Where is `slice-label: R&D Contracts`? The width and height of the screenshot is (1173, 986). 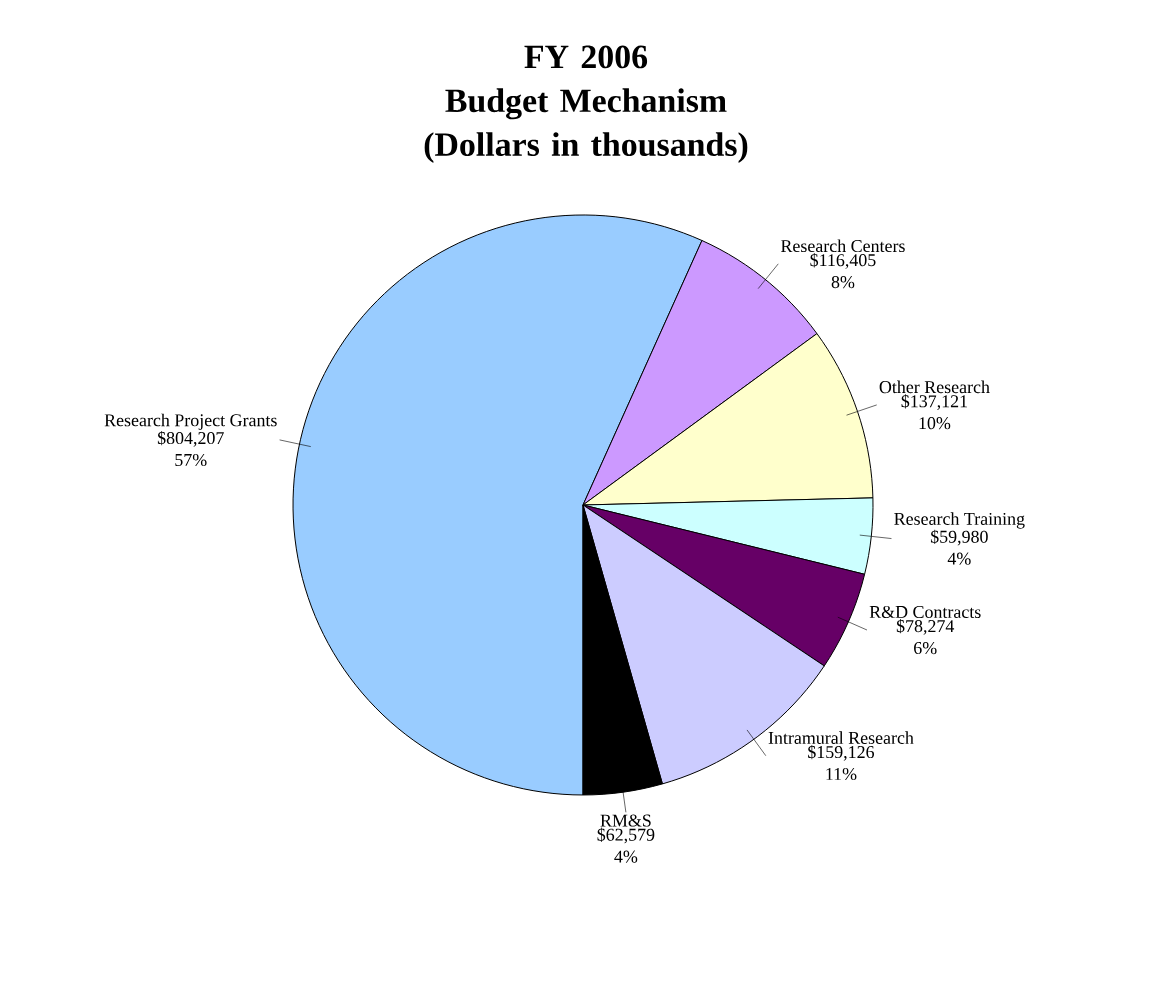
slice-label: R&D Contracts is located at coordinates (925, 612).